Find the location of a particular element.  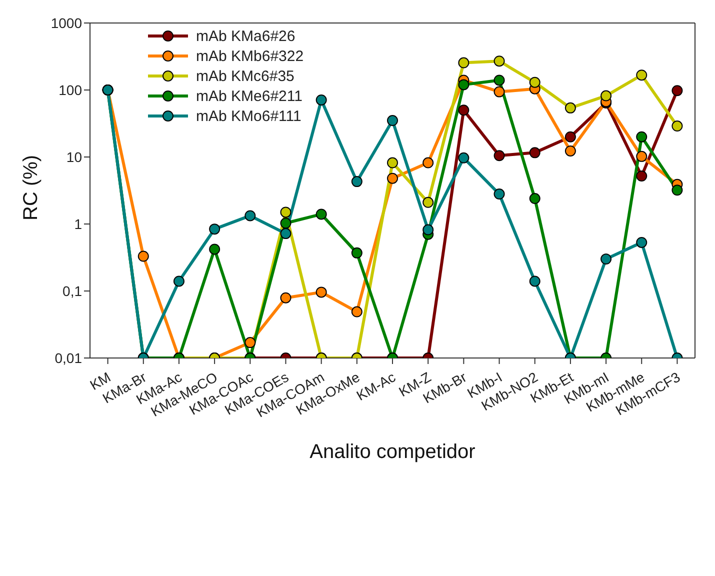

legend-label: mAb KMe6#211 is located at coordinates (249, 96).